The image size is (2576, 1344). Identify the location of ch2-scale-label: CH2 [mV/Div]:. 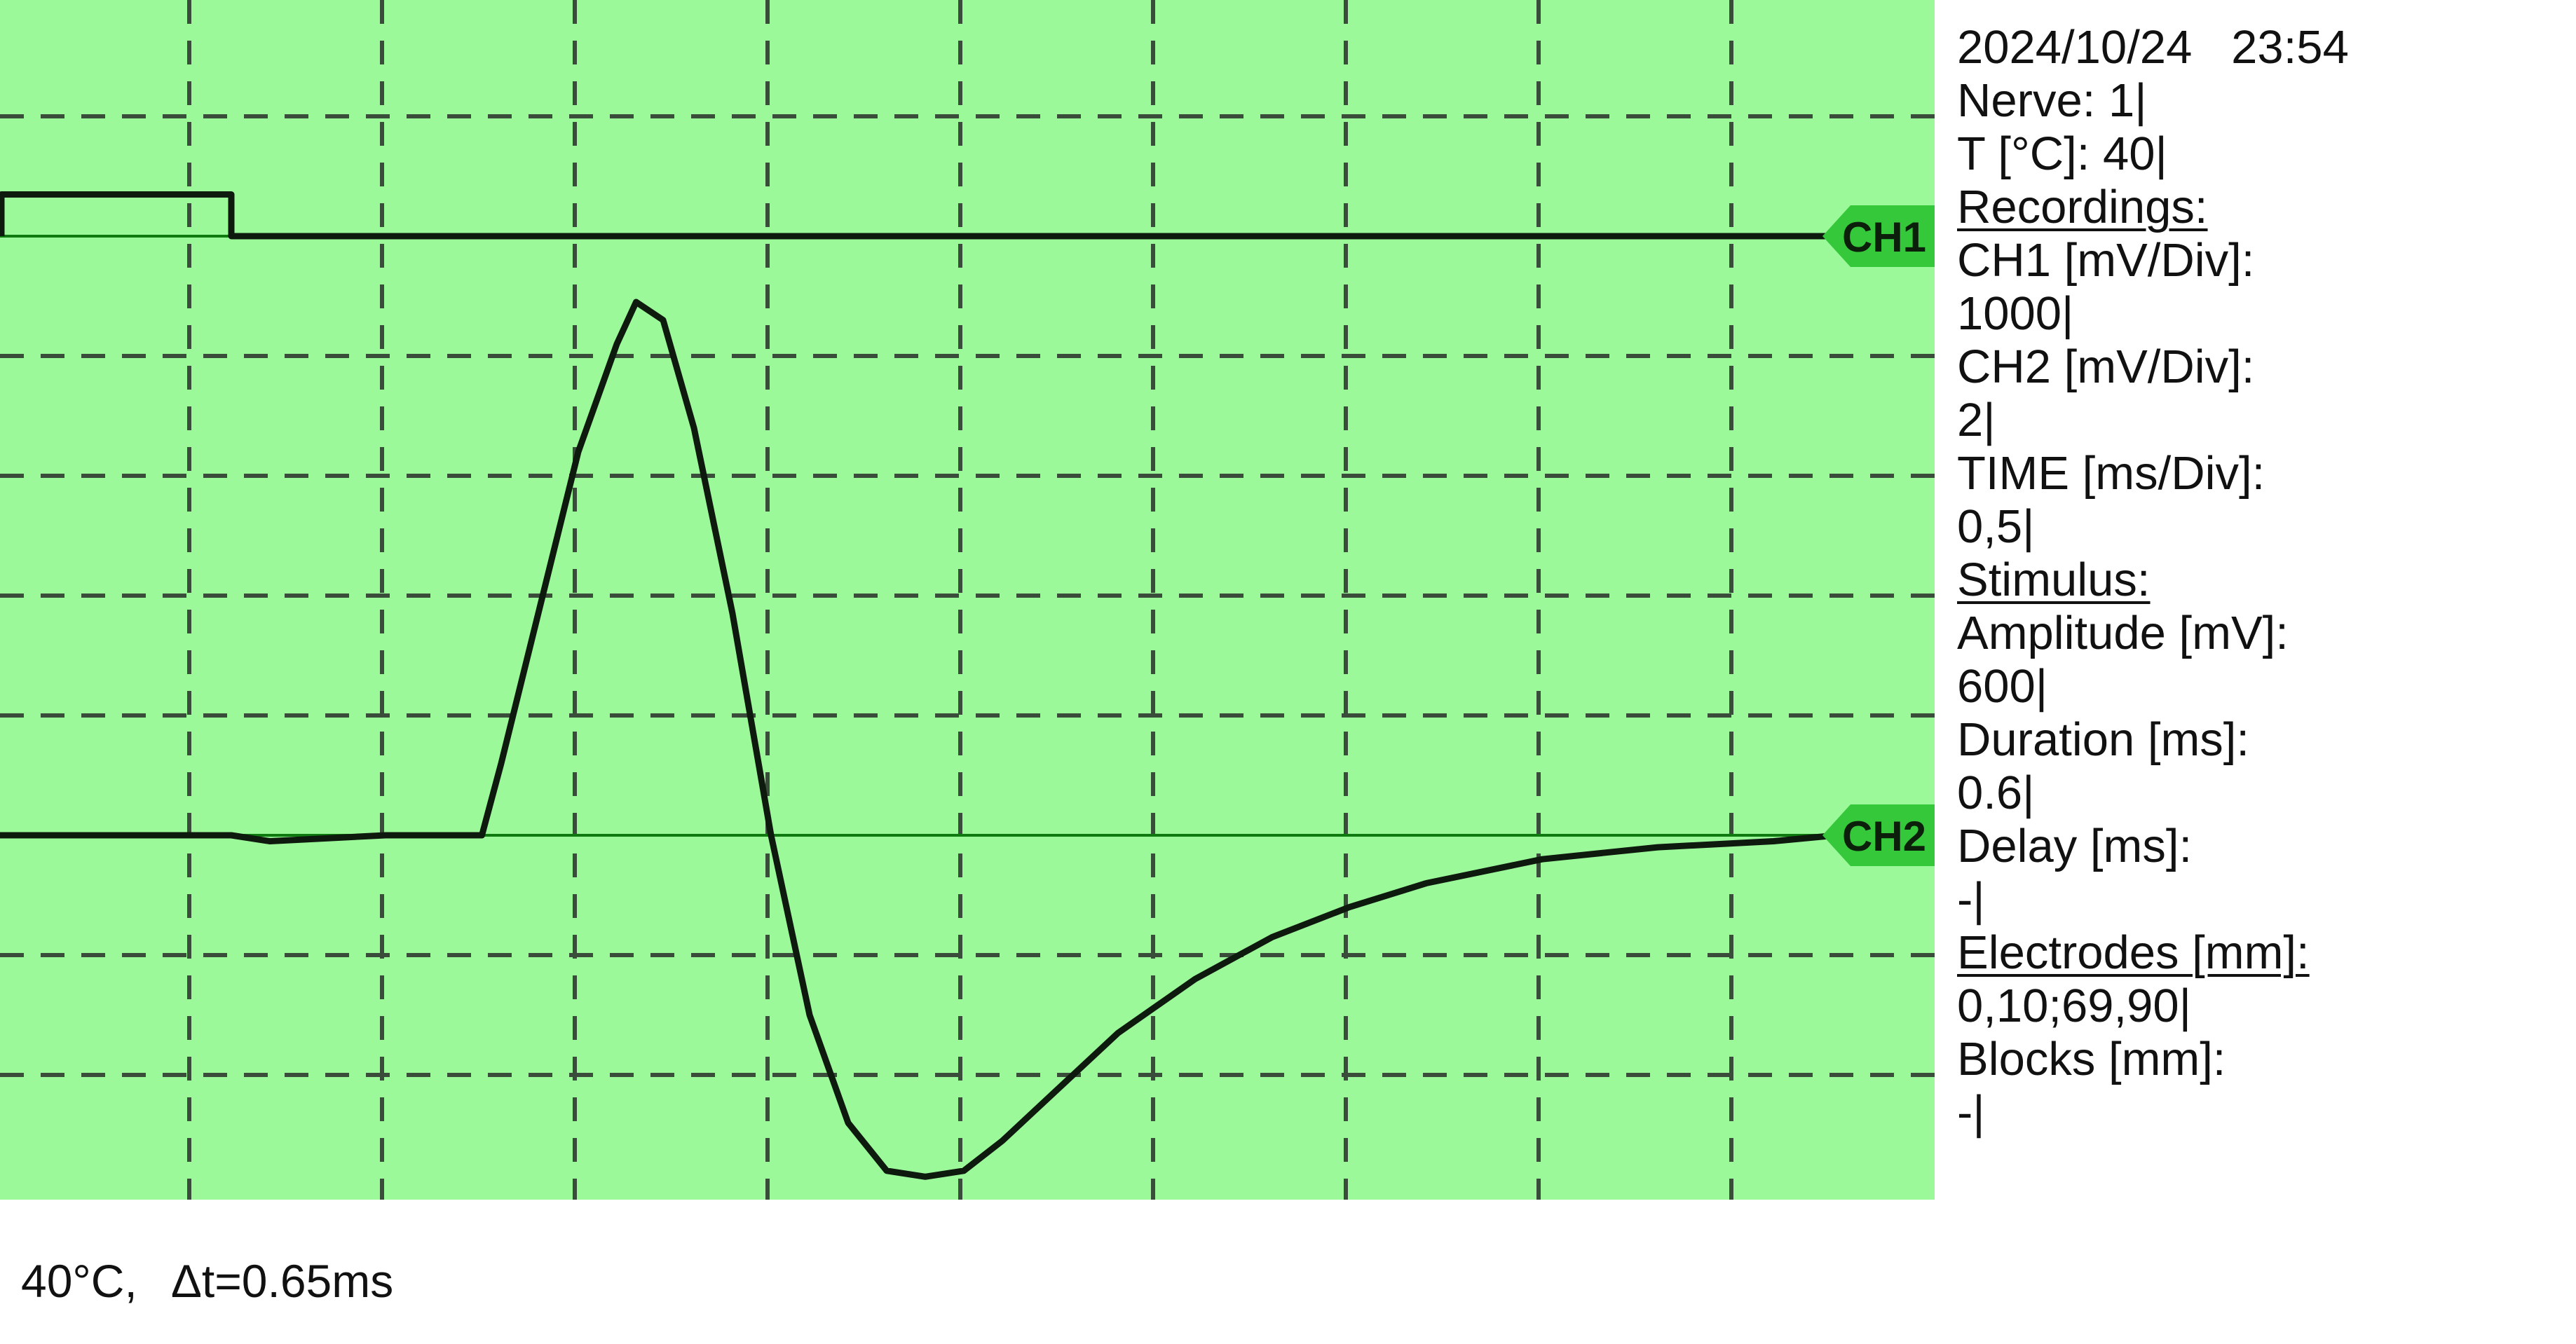
(2106, 367).